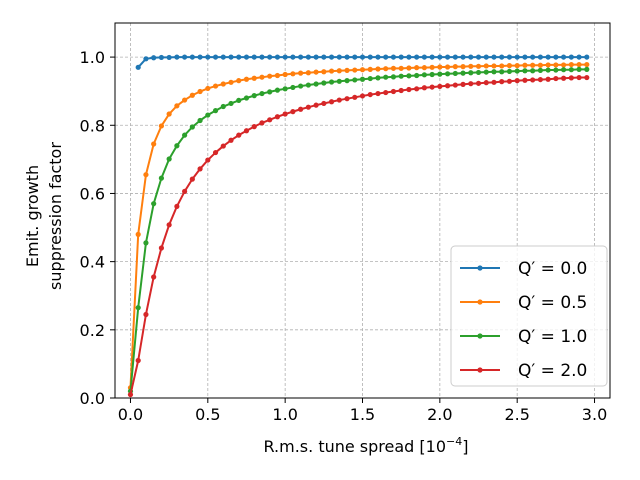  Describe the element at coordinates (516, 414) in the screenshot. I see `x-tick-label: 2.5` at that location.